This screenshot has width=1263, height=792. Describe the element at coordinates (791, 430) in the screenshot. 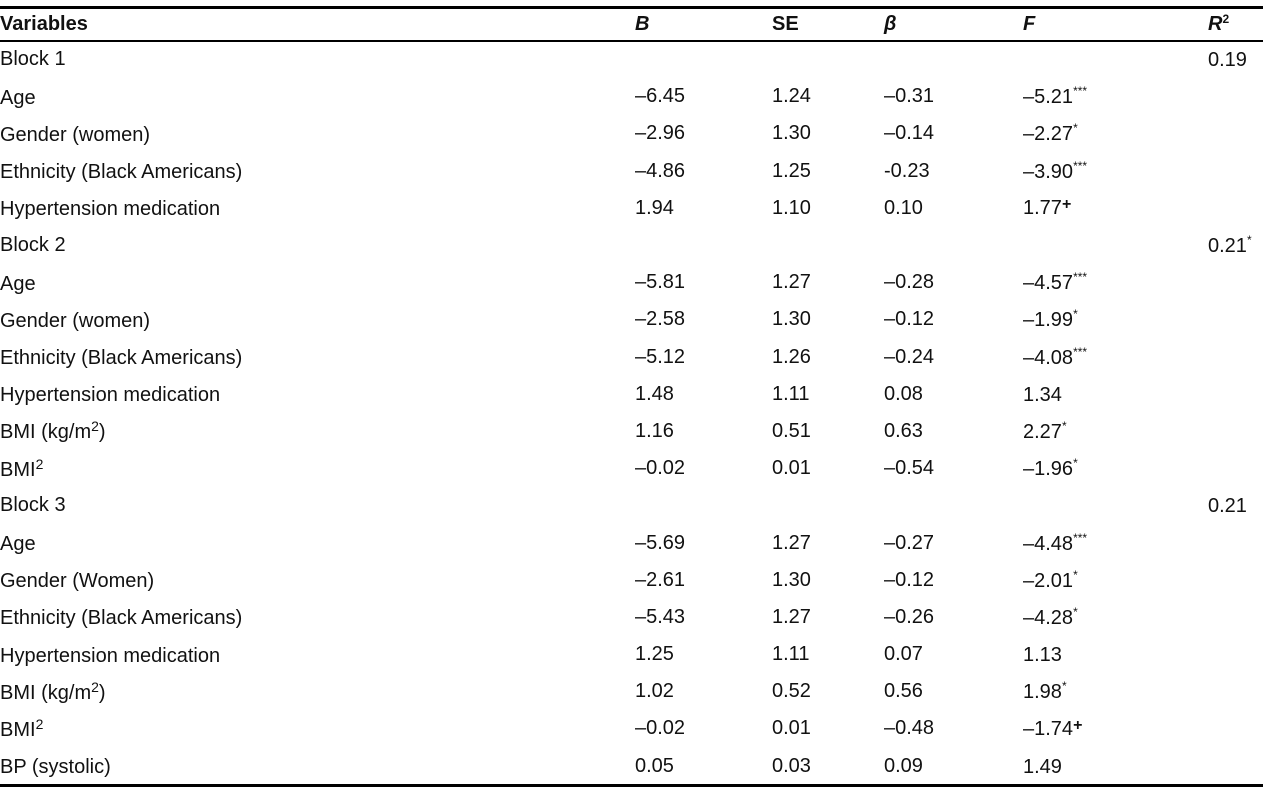

I see `cell-se: 0.51` at that location.